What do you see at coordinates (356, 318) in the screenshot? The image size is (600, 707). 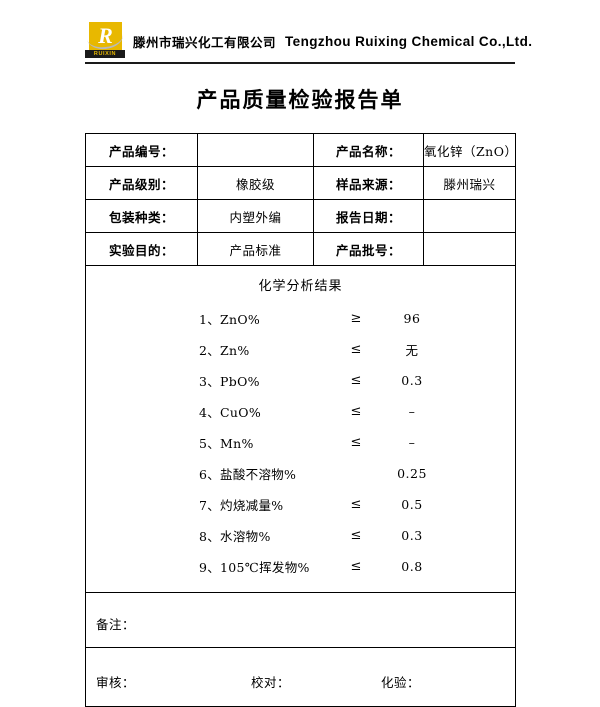 I see `analysis-item-operator: ≥` at bounding box center [356, 318].